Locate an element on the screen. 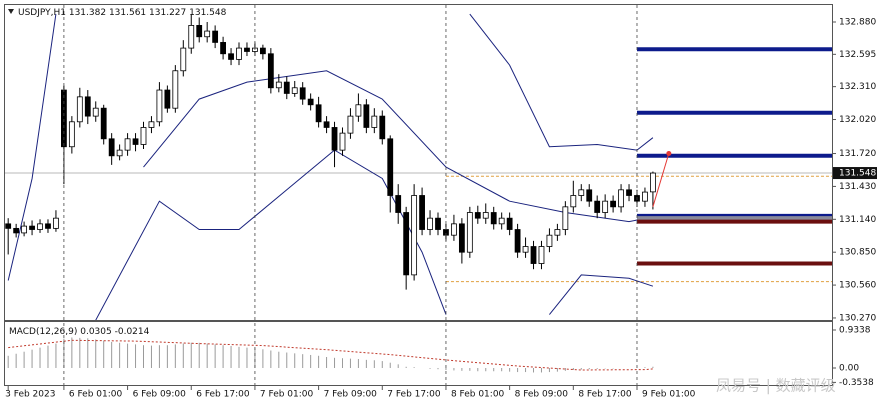 Image resolution: width=881 pixels, height=407 pixels. y-tick-label: 131.720 is located at coordinates (857, 154).